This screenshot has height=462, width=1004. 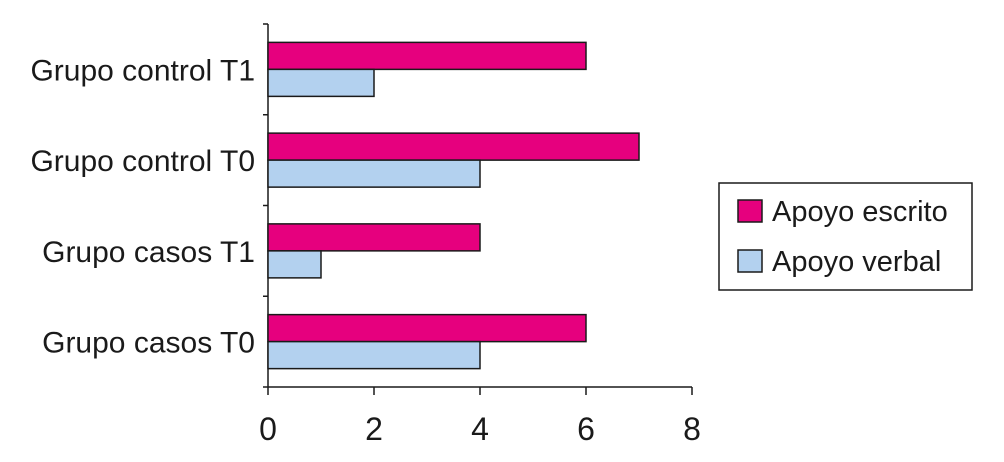 I want to click on x-tick-label: 2, so click(x=374, y=429).